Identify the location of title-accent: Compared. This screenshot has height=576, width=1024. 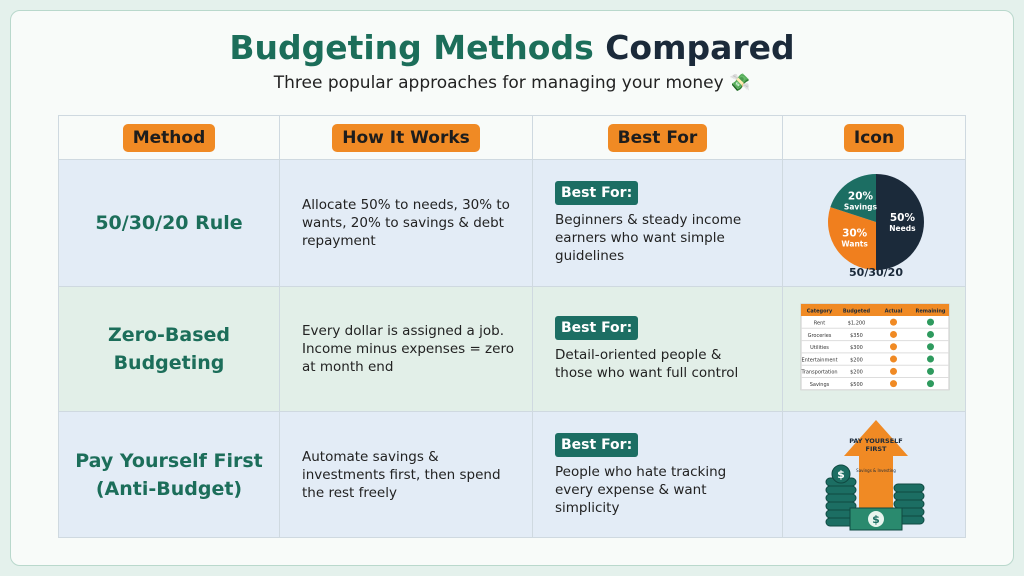
(700, 47).